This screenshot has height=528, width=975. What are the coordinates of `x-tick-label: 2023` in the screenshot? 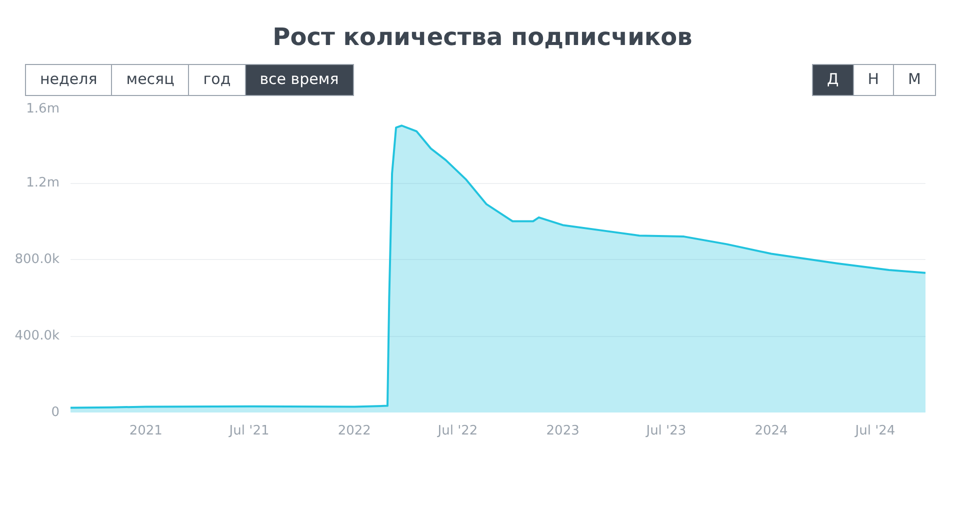 It's located at (563, 430).